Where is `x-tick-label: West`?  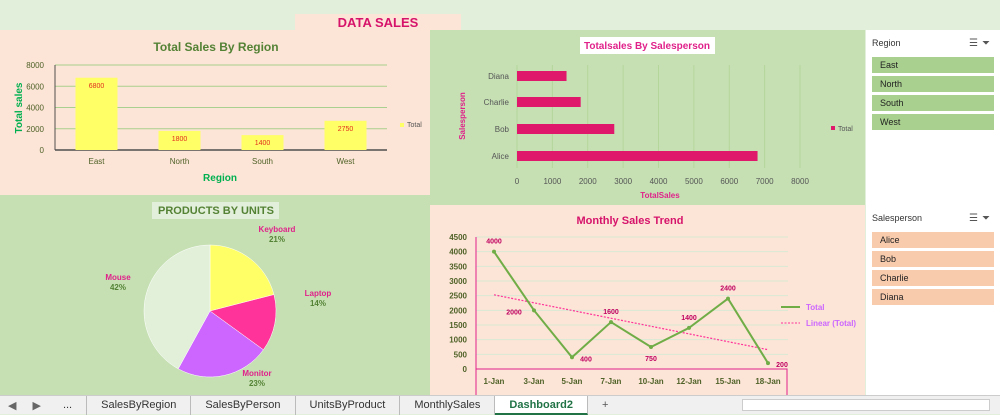 x-tick-label: West is located at coordinates (345, 161).